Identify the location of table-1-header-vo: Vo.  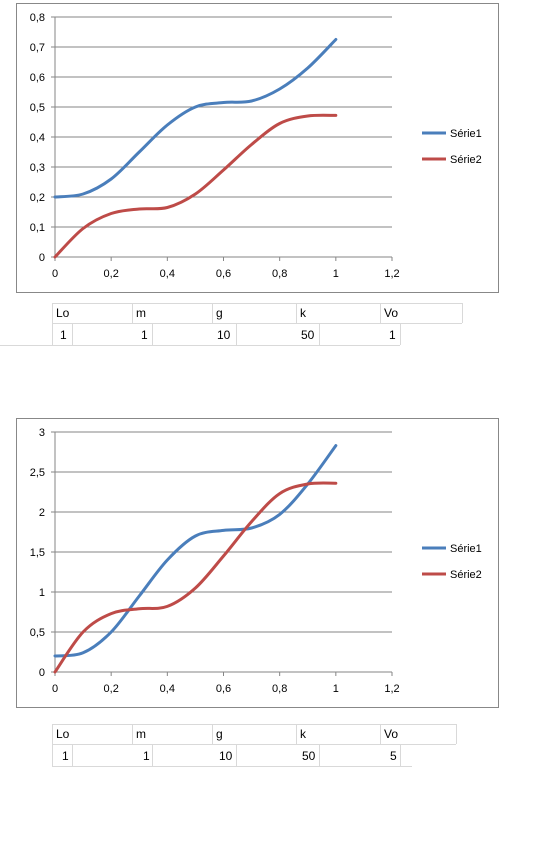
(391, 313).